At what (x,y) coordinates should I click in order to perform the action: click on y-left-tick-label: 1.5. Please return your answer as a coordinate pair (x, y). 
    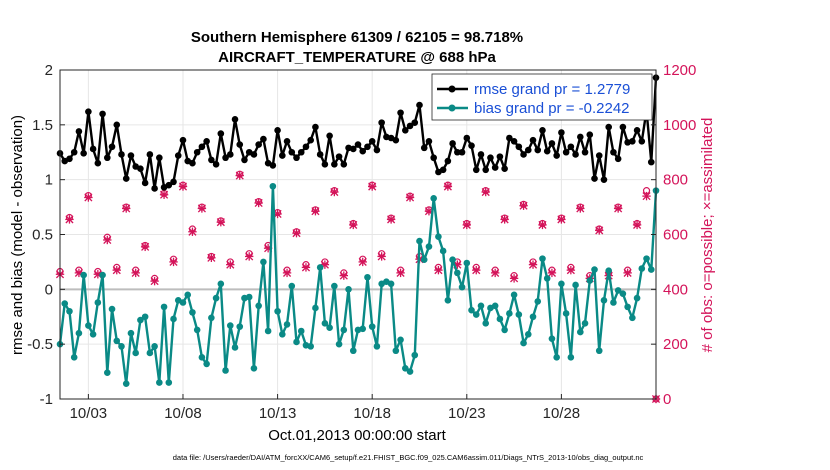
    Looking at the image, I should click on (42, 125).